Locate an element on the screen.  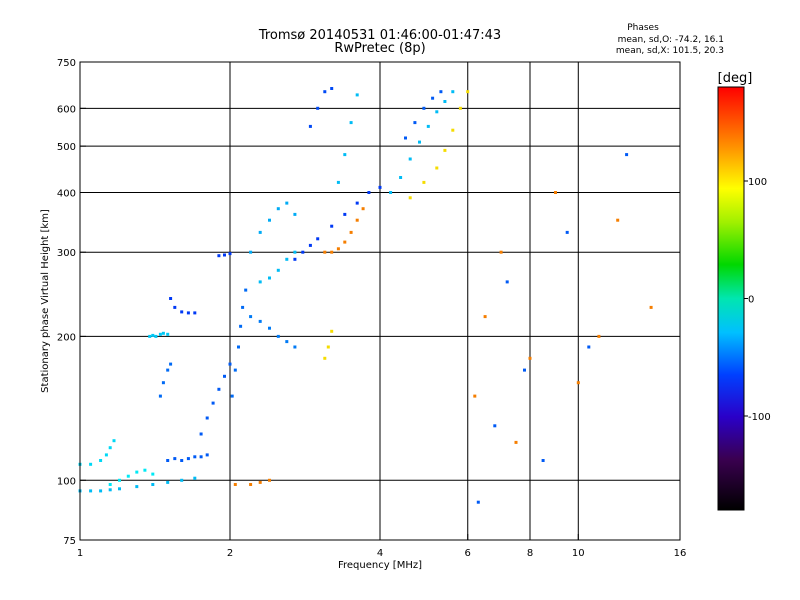
colorbar is located at coordinates (731, 298).